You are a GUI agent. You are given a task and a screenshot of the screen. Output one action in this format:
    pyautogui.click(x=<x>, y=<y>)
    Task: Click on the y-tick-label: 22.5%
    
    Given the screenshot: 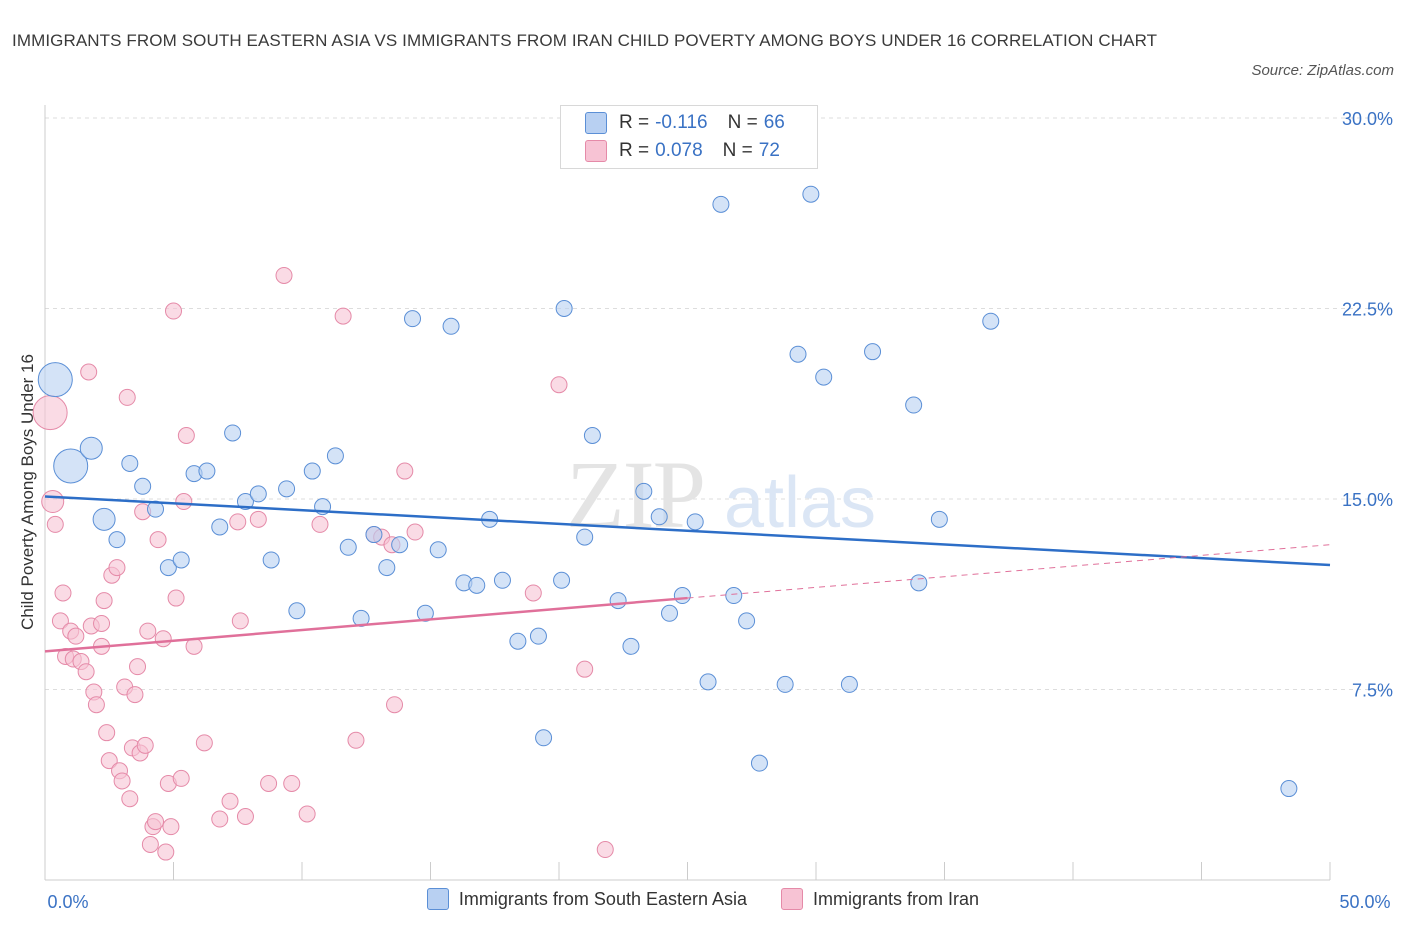 What is the action you would take?
    pyautogui.click(x=1367, y=310)
    